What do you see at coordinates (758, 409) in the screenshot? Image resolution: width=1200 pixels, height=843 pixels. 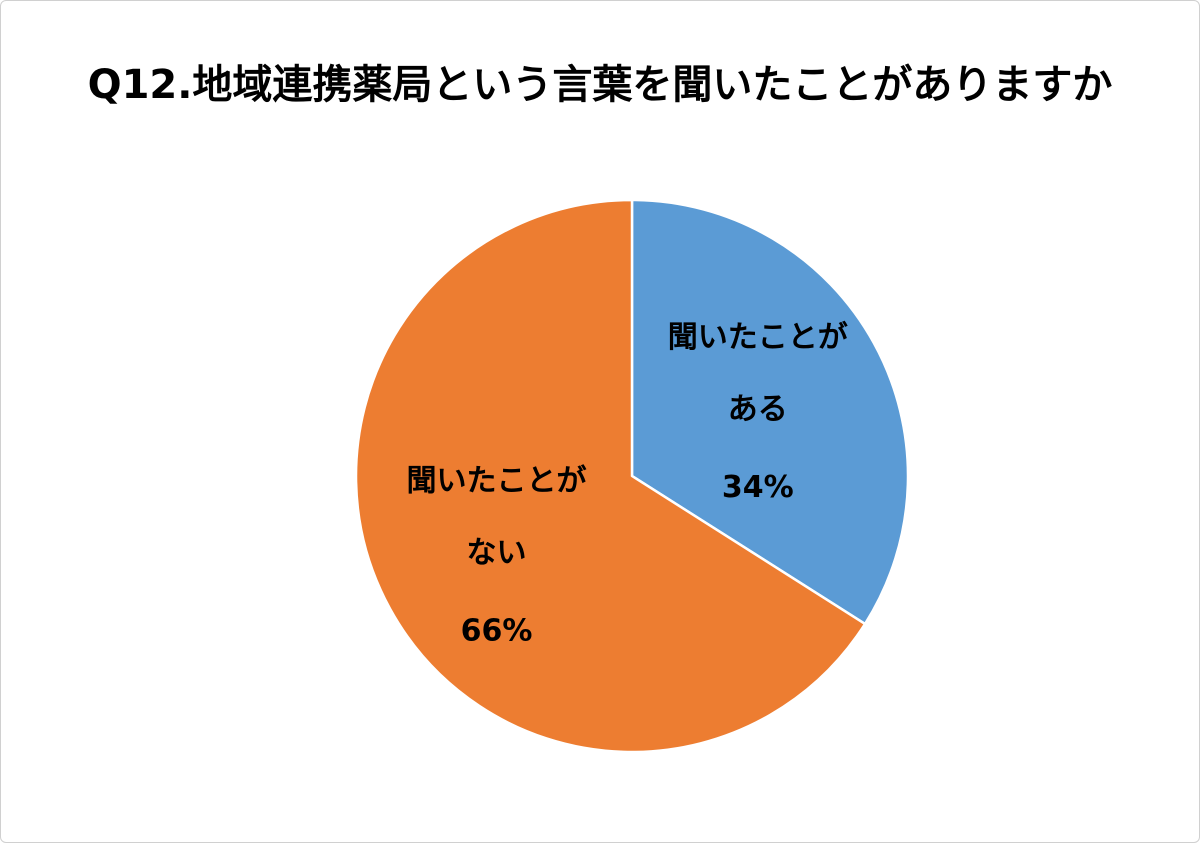 I see `slice-label-heard-line2: ある` at bounding box center [758, 409].